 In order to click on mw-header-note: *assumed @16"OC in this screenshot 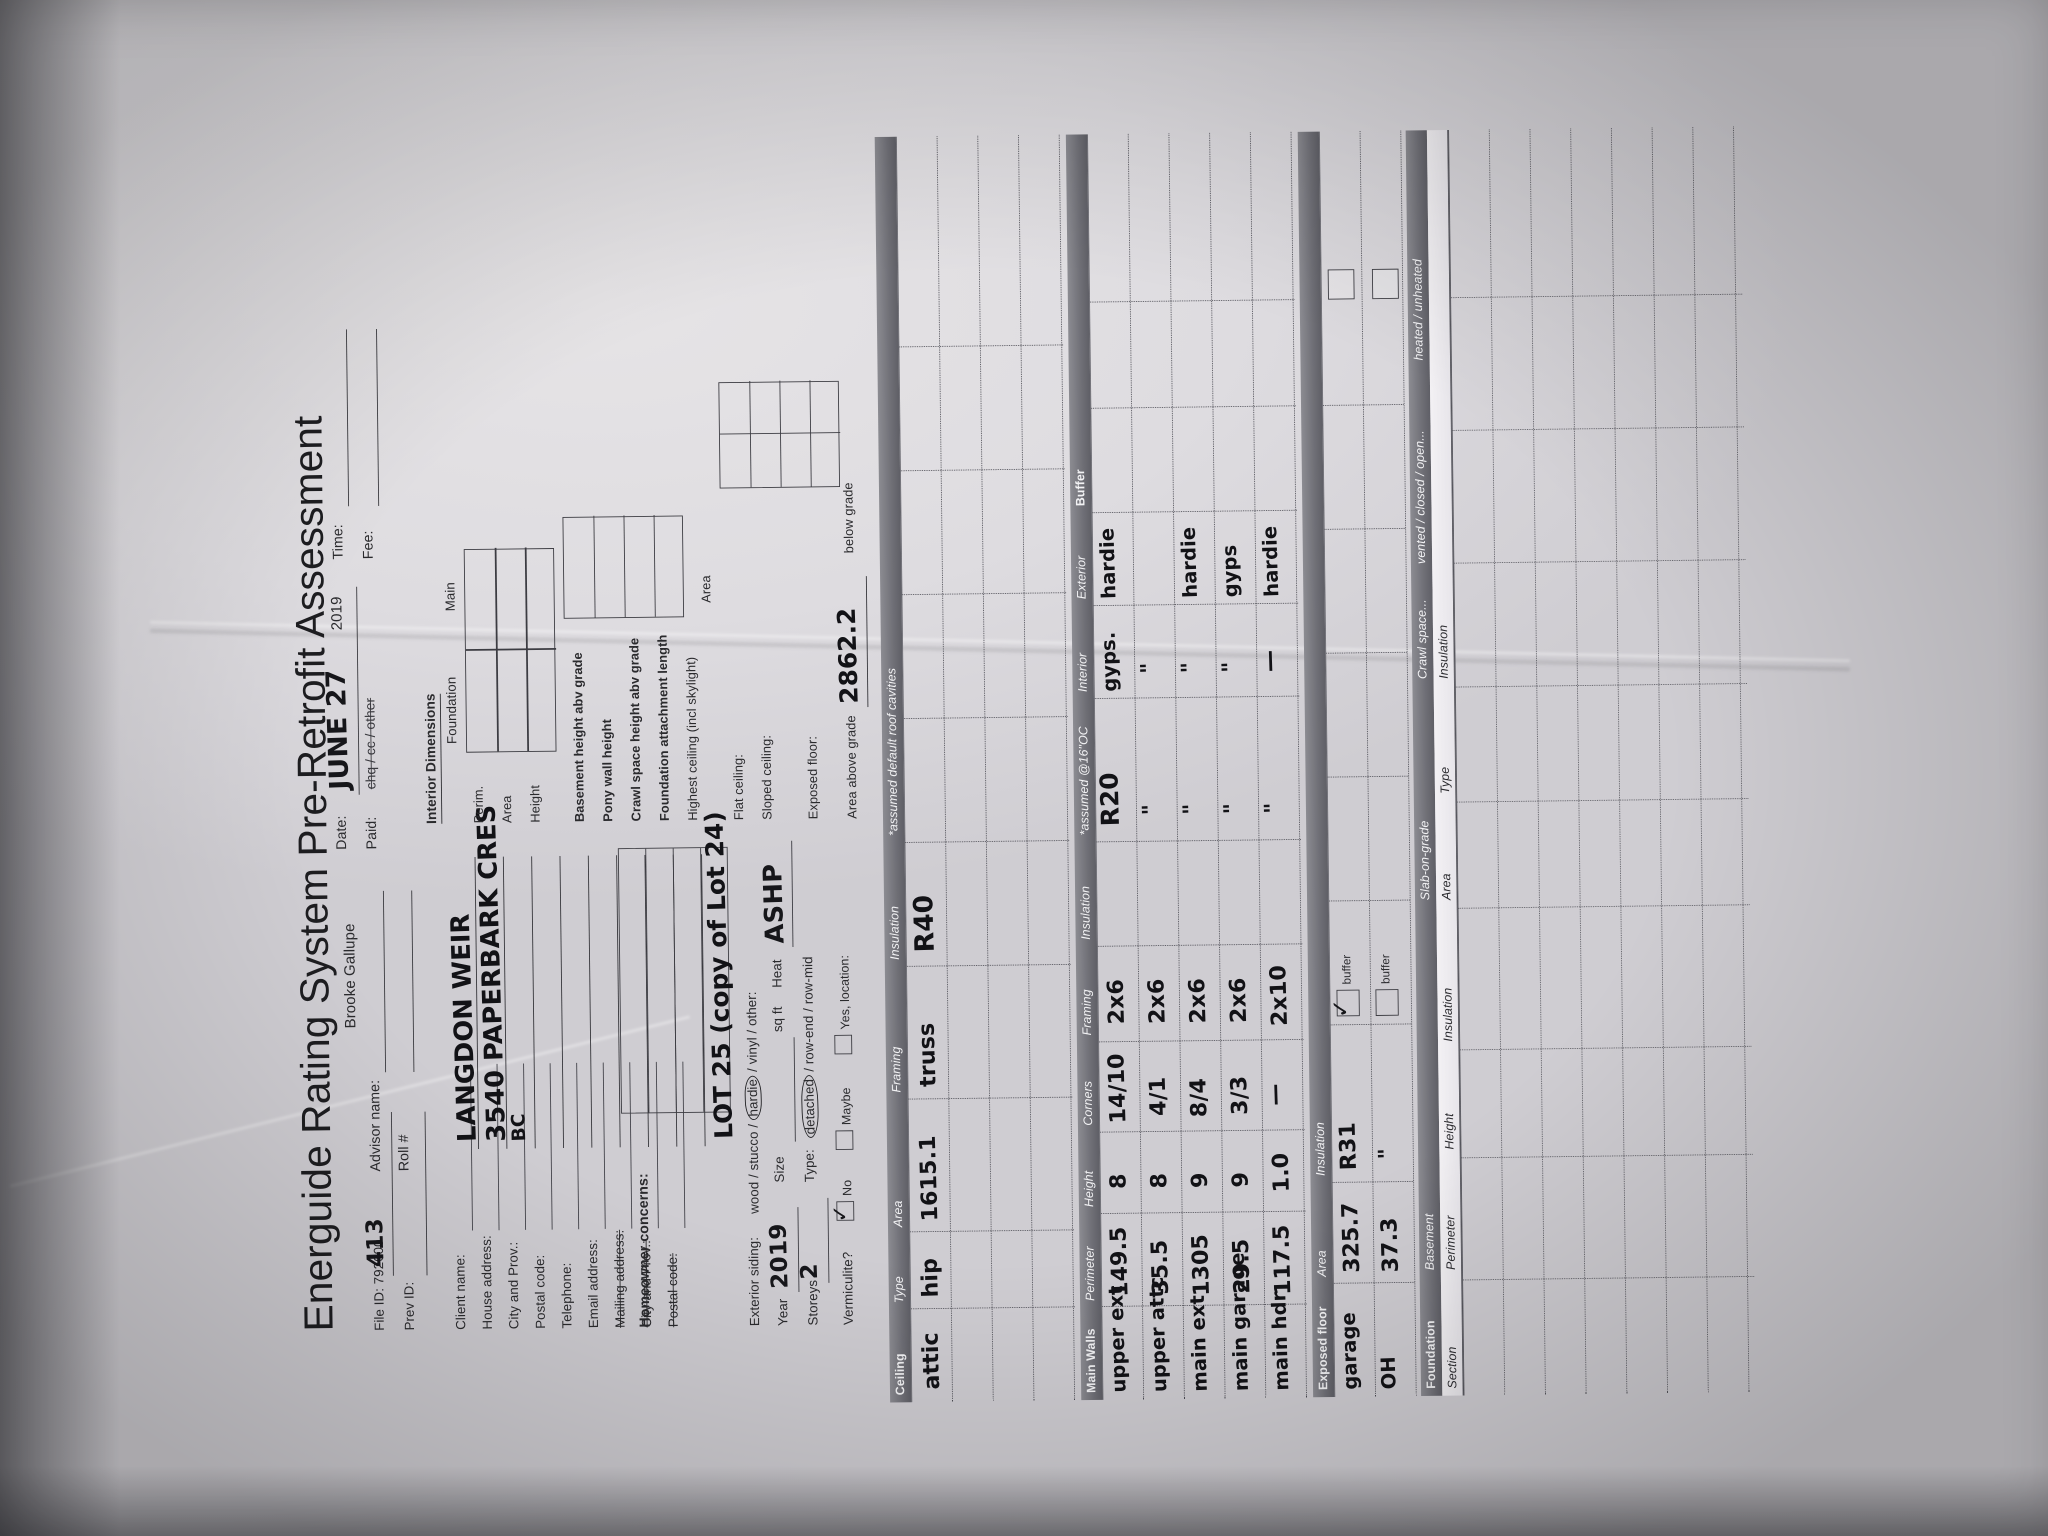, I will do `click(1083, 781)`.